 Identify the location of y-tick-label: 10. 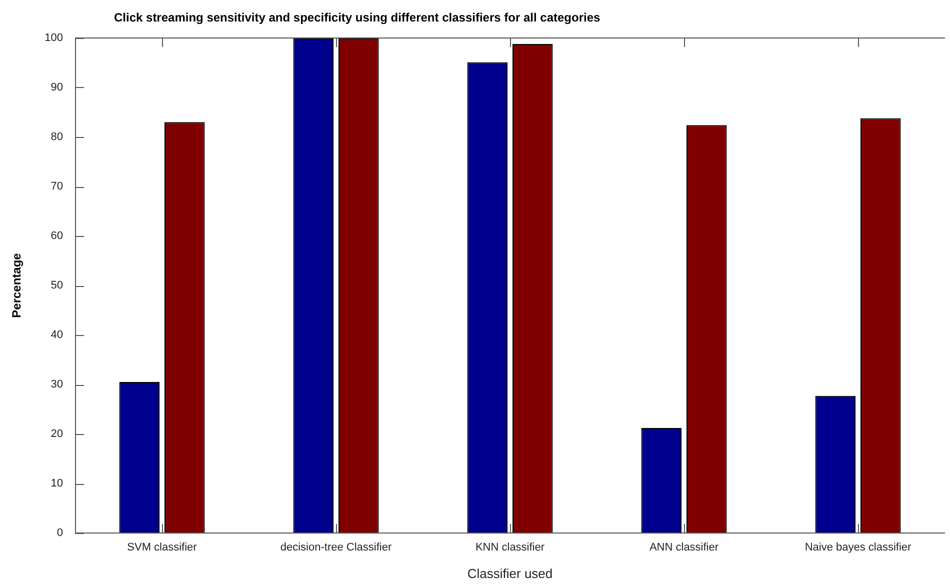
(56, 484).